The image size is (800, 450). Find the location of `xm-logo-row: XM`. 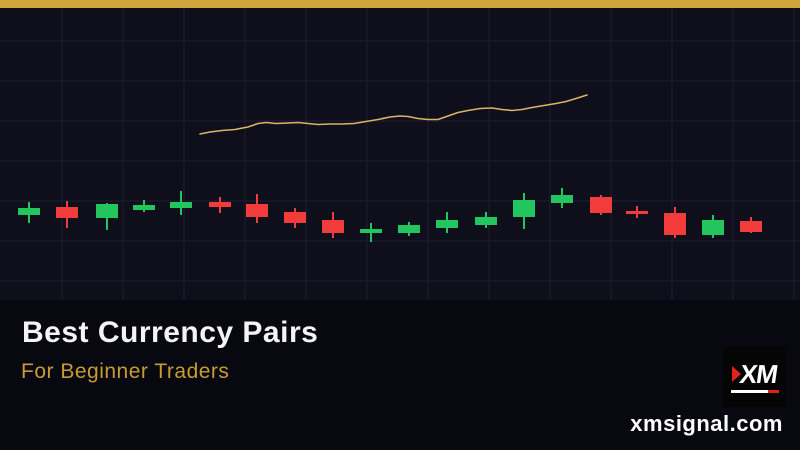

xm-logo-row: XM is located at coordinates (756, 374).